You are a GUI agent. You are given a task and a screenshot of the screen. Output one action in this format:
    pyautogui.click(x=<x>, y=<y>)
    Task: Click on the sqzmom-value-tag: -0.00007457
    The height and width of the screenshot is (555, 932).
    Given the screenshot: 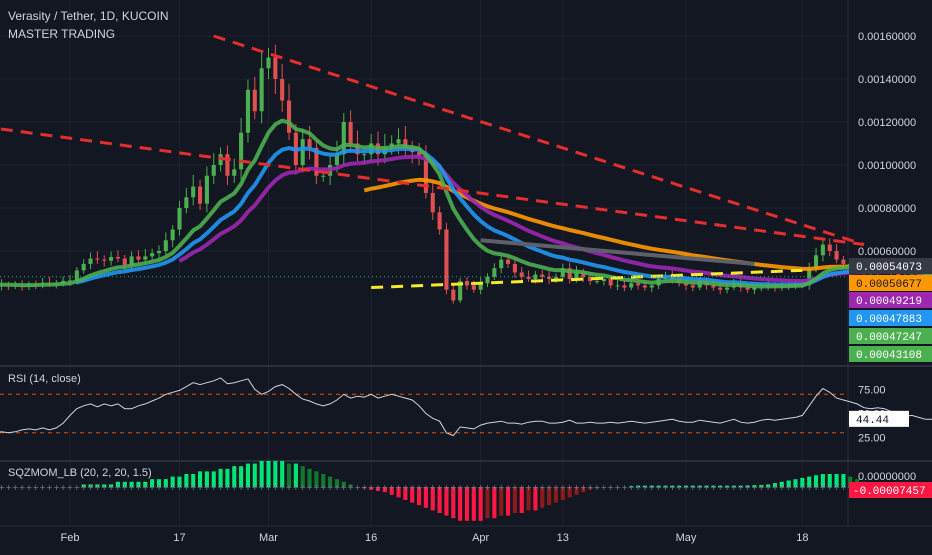 What is the action you would take?
    pyautogui.click(x=889, y=492)
    